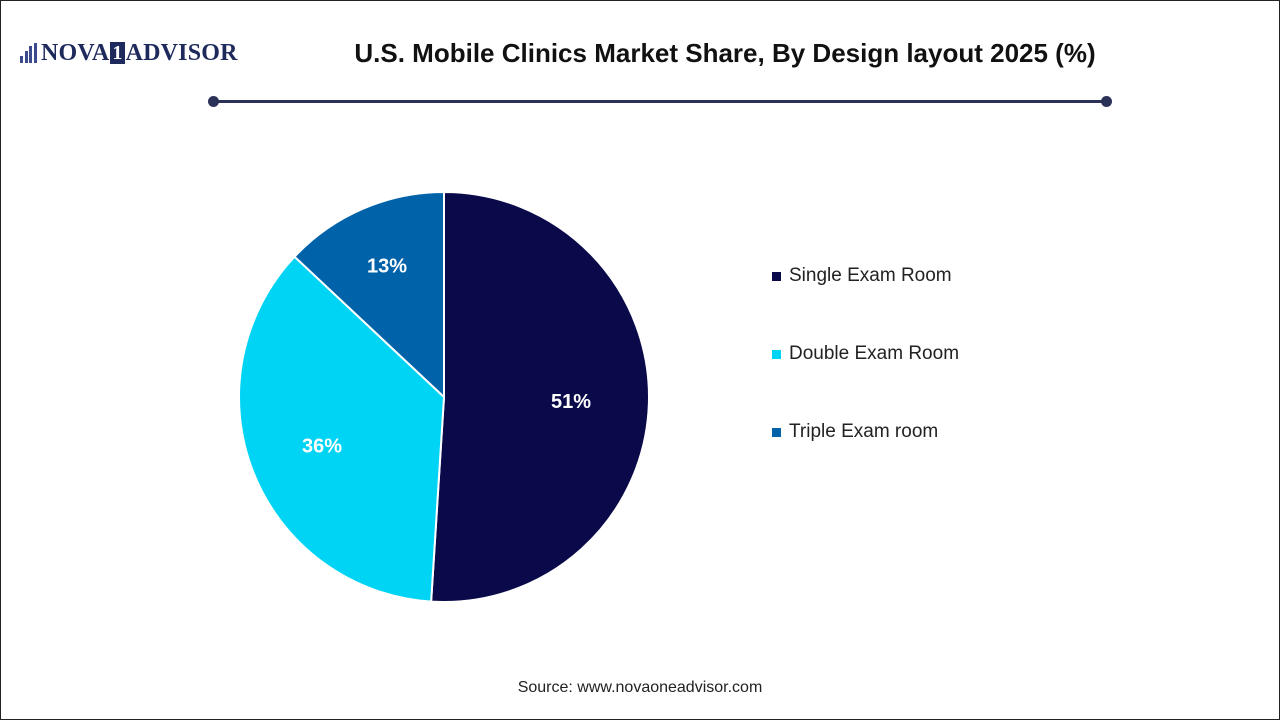  What do you see at coordinates (213, 101) in the screenshot?
I see `divider-left-dot` at bounding box center [213, 101].